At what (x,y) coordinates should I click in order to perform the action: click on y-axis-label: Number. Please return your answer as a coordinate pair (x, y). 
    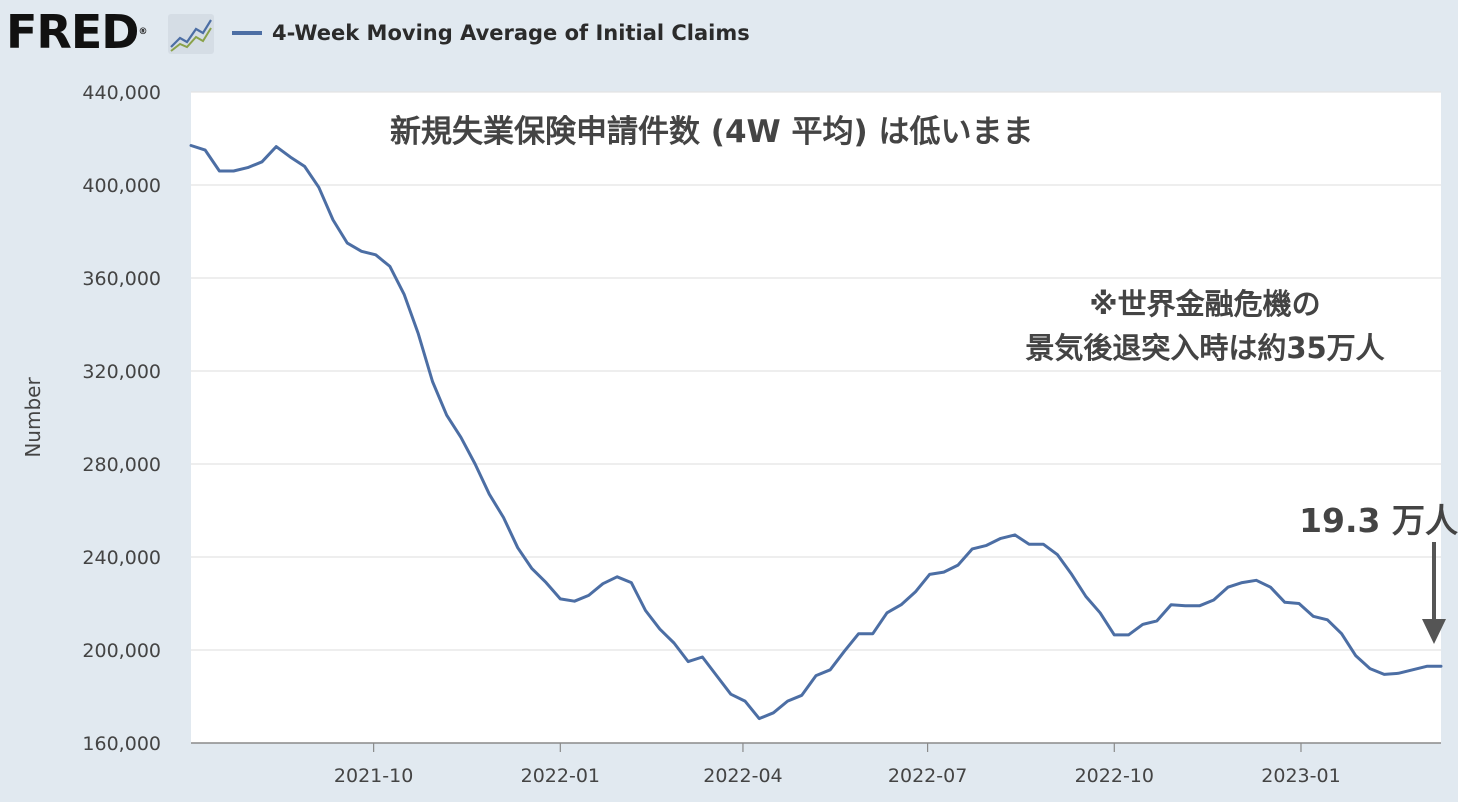
    Looking at the image, I should click on (33, 417).